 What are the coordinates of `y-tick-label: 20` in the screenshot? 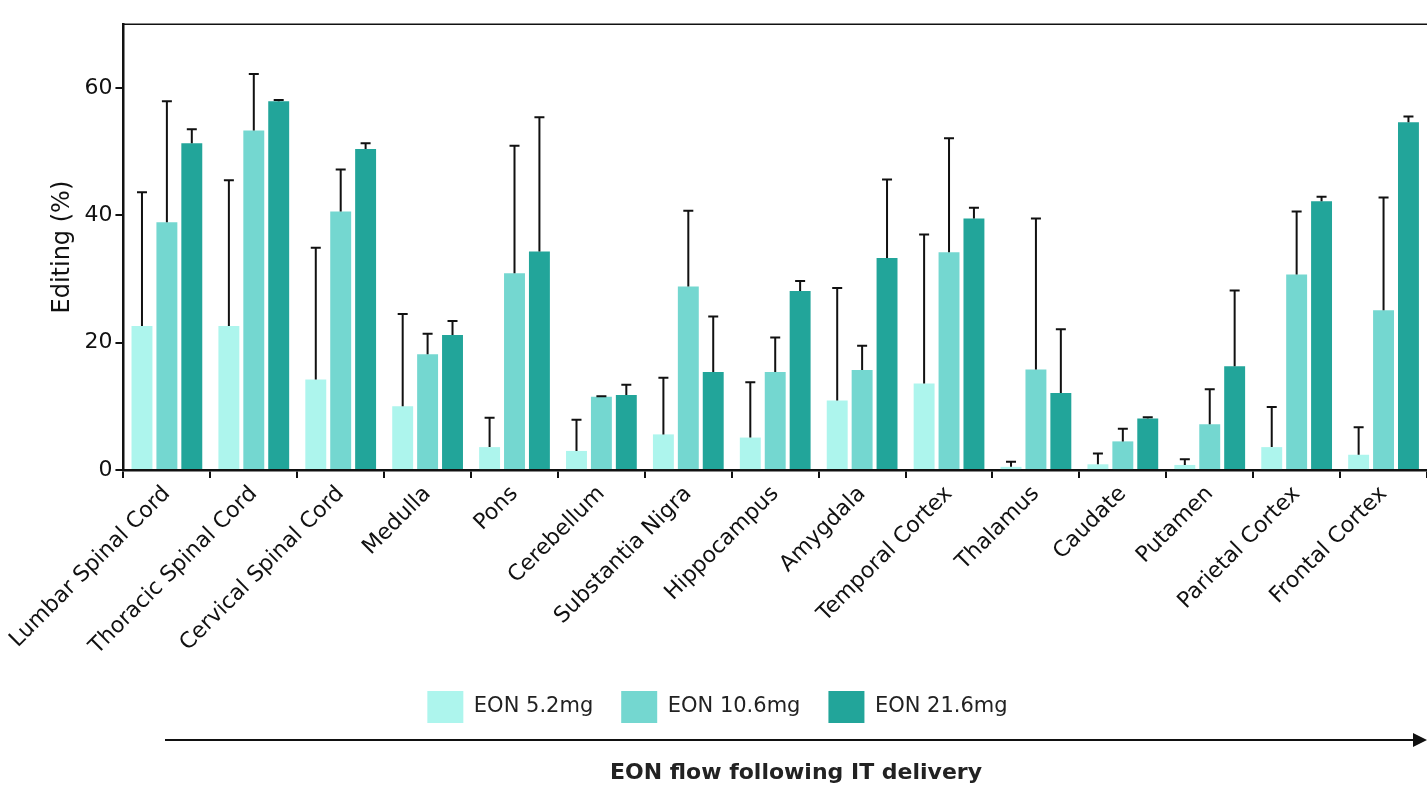 It's located at (98, 341).